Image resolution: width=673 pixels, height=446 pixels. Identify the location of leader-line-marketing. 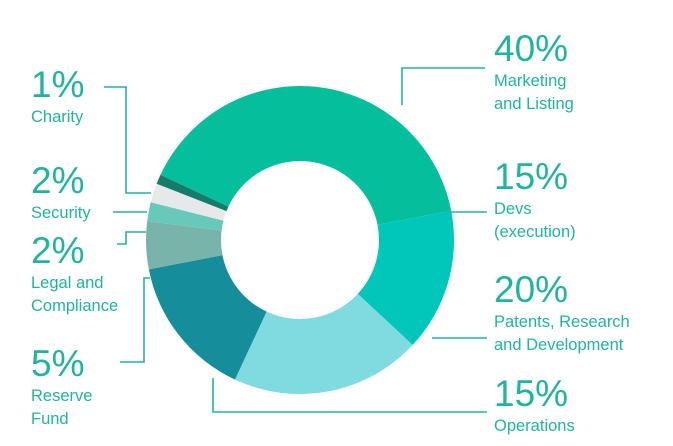
(443, 86).